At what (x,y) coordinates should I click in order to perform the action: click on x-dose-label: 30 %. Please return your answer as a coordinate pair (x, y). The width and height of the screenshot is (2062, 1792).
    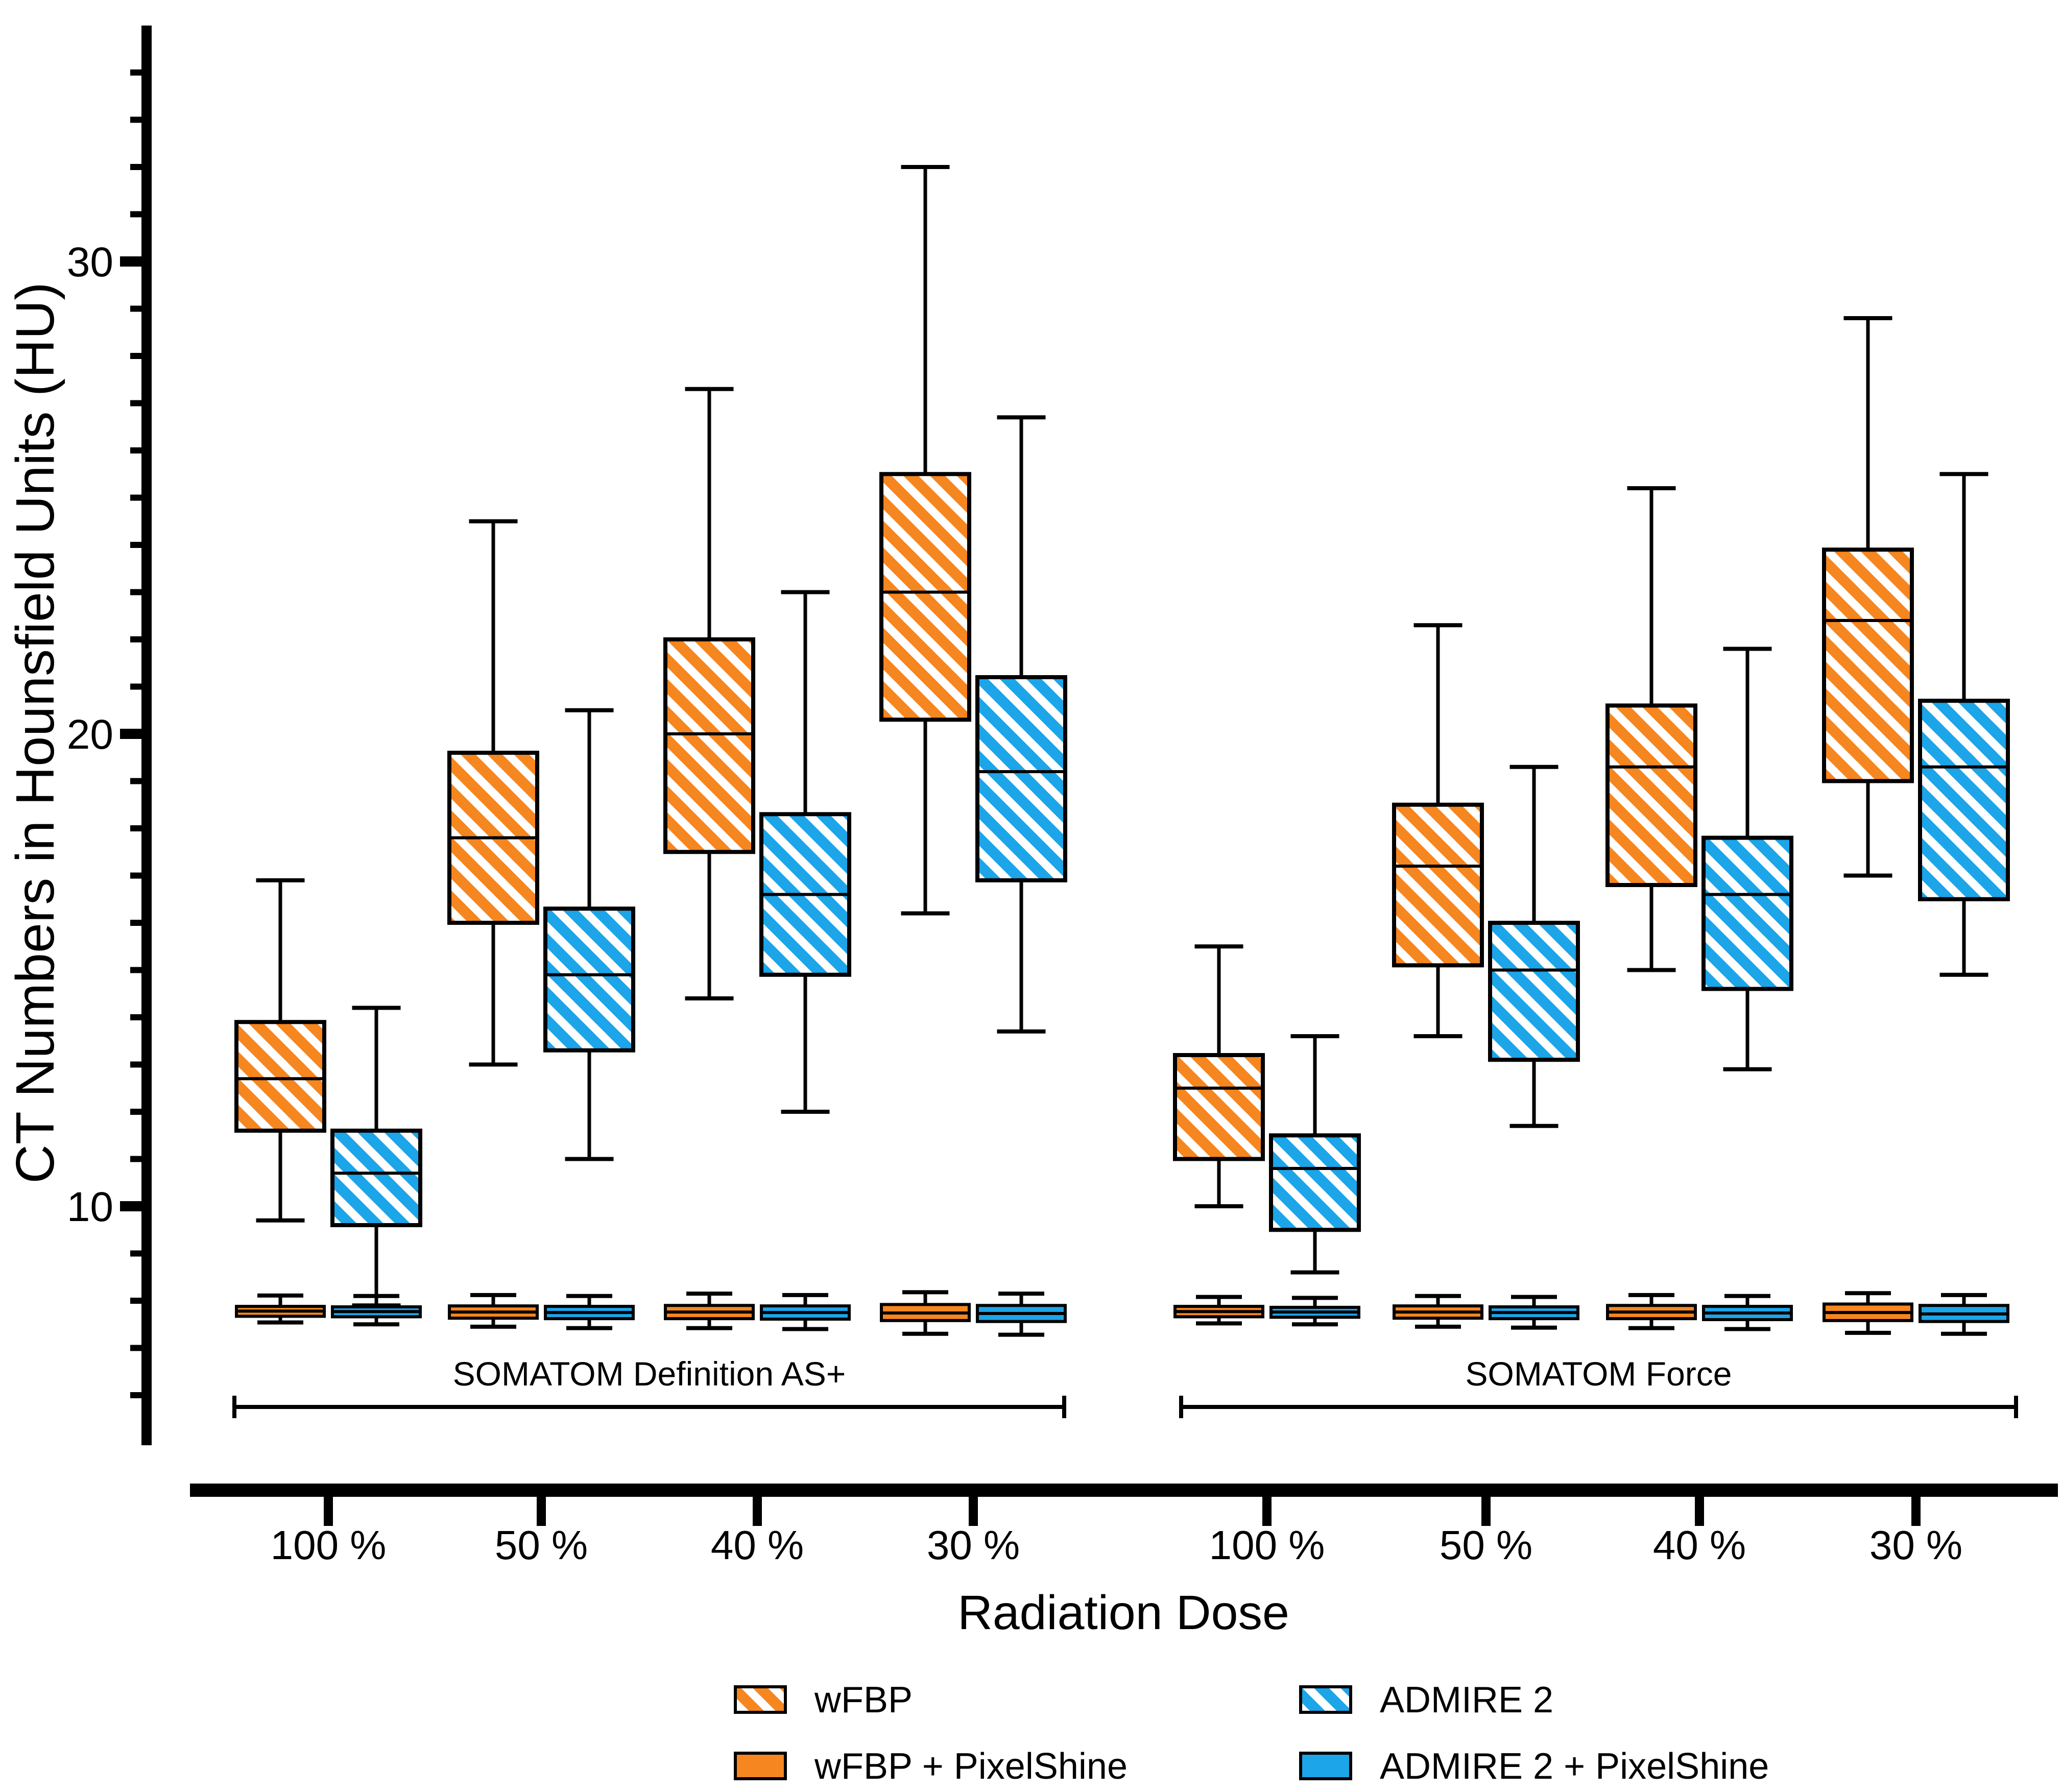
    Looking at the image, I should click on (973, 1545).